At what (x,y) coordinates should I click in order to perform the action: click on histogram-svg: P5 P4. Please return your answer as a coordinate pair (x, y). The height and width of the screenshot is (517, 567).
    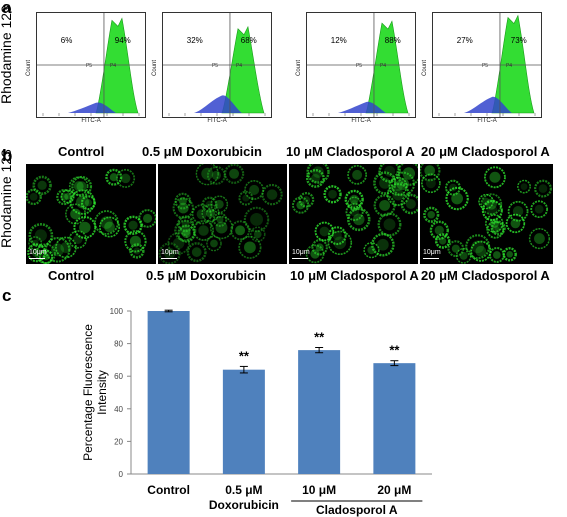
    Looking at the image, I should click on (361, 65).